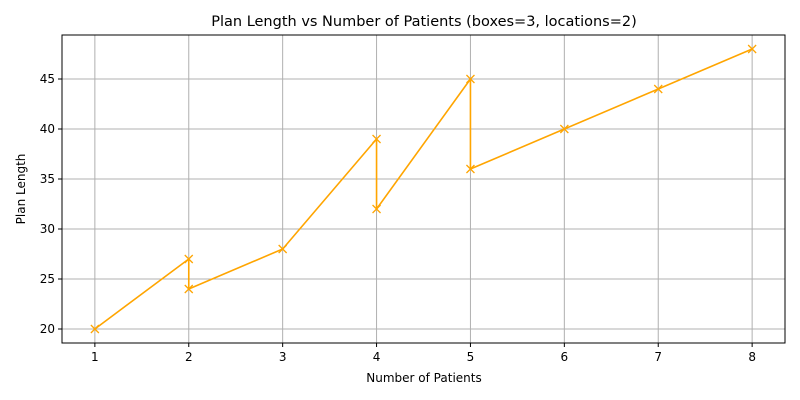 This screenshot has height=400, width=800. What do you see at coordinates (658, 357) in the screenshot?
I see `x-tick-label: 7` at bounding box center [658, 357].